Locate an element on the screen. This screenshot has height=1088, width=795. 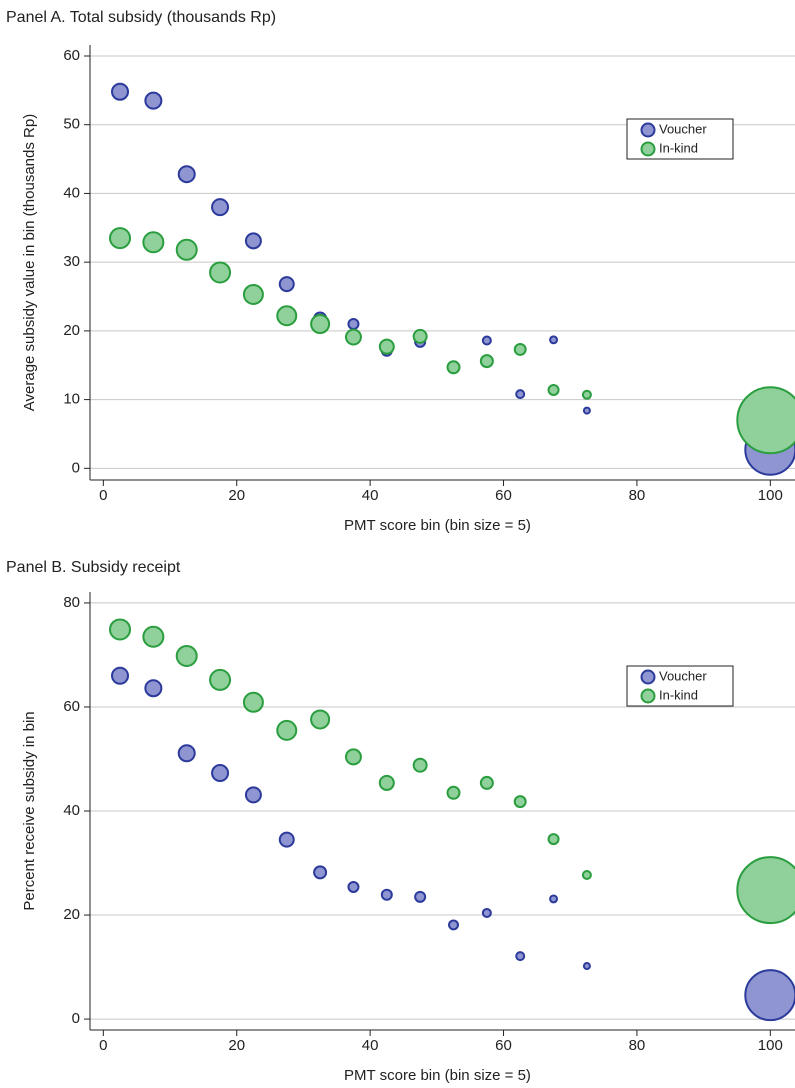
y-tick-label: 30 is located at coordinates (71, 261).